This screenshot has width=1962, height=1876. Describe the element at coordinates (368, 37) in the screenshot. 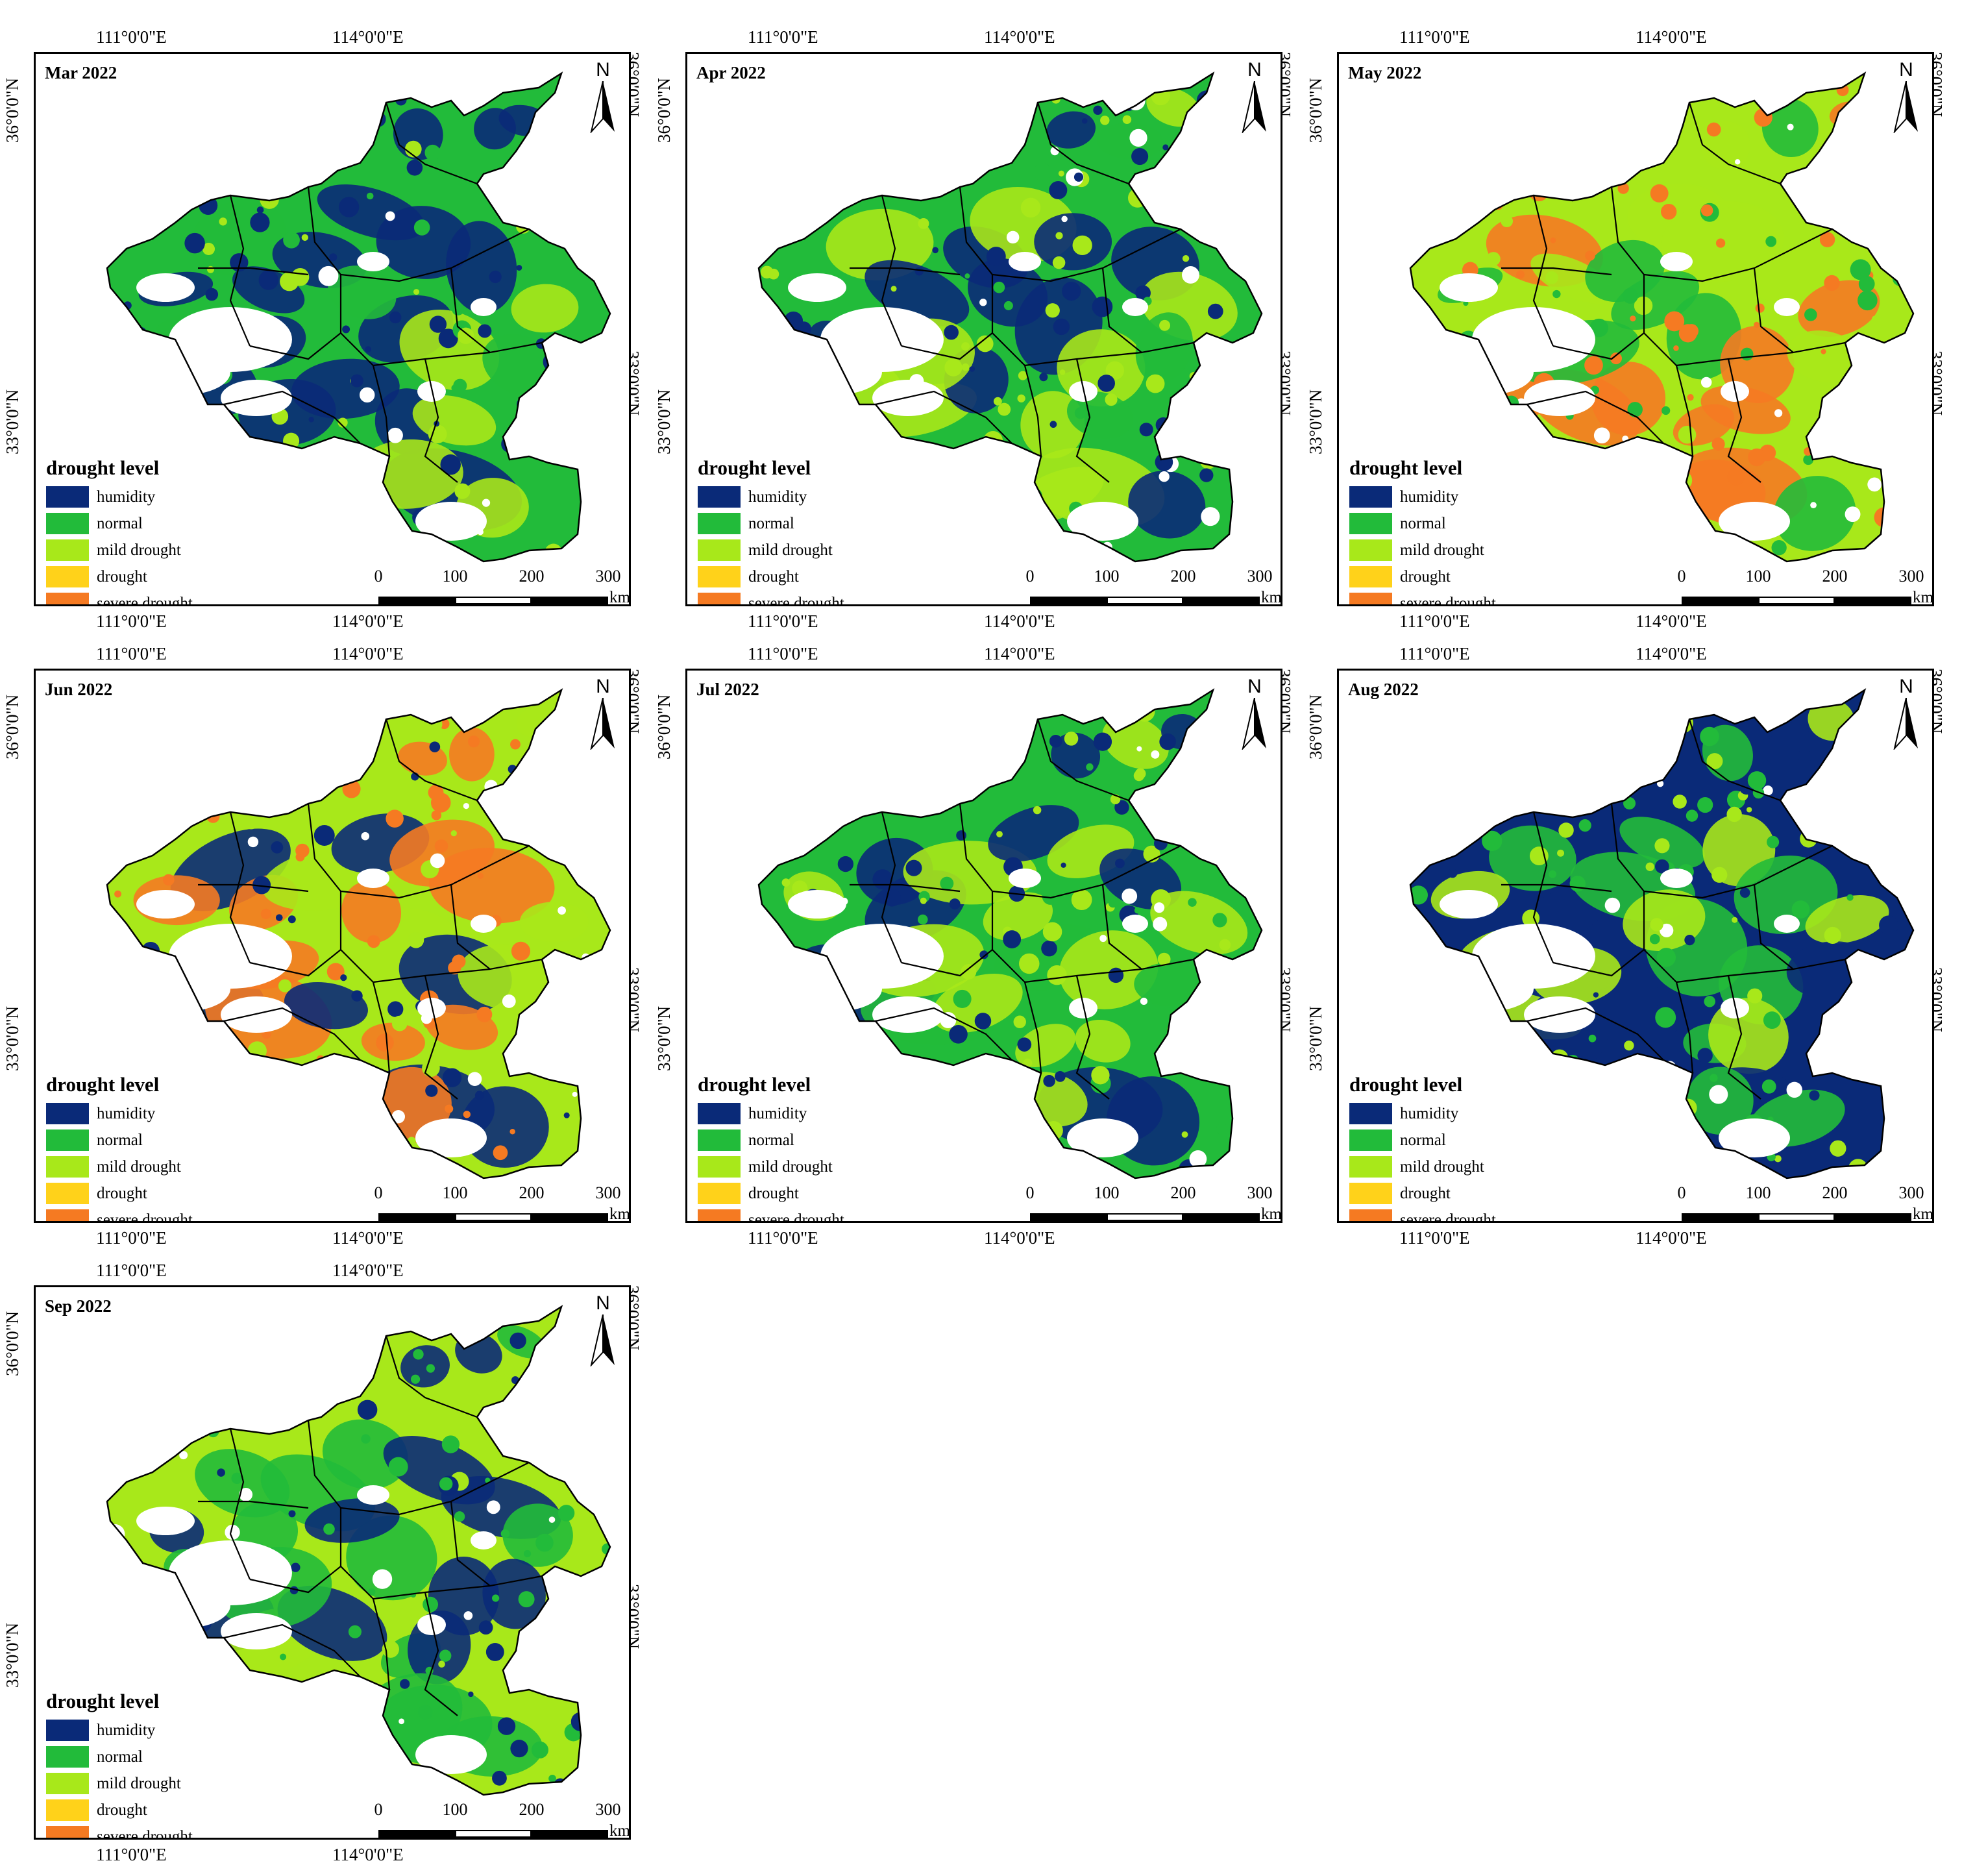

I see `lon-label-top-right: 114°0'0"E` at that location.